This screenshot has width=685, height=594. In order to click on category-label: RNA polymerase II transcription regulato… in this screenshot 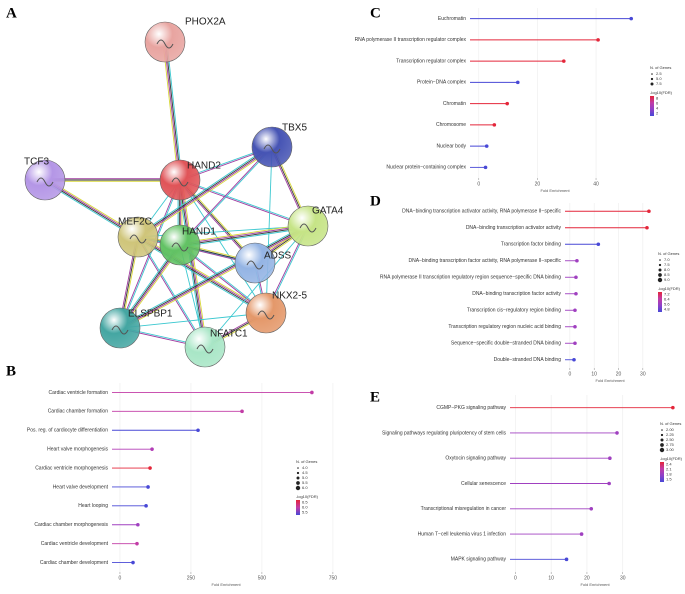, I will do `click(470, 278)`.